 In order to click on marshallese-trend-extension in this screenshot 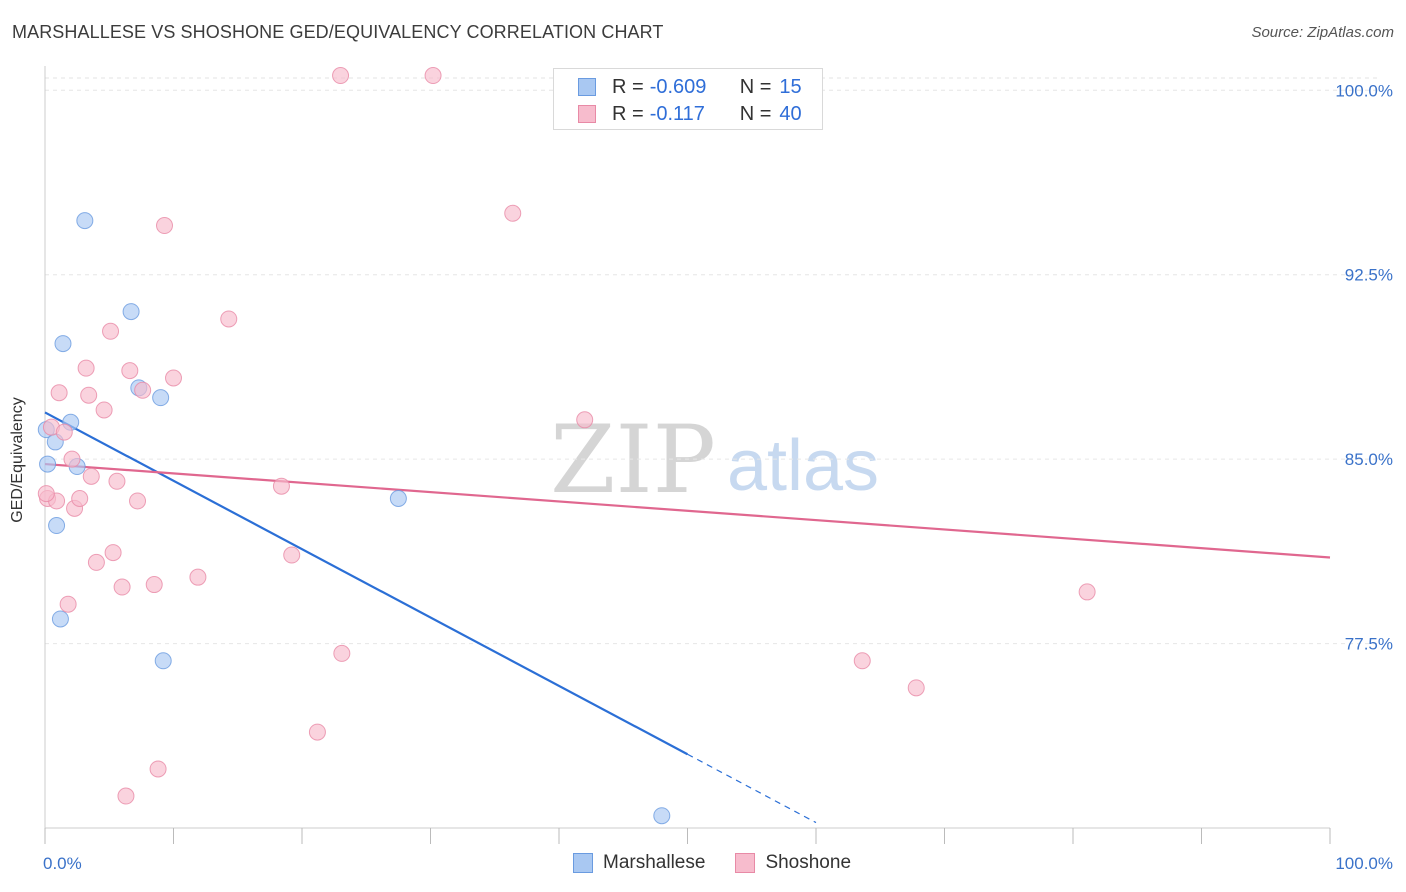, I will do `click(752, 788)`.